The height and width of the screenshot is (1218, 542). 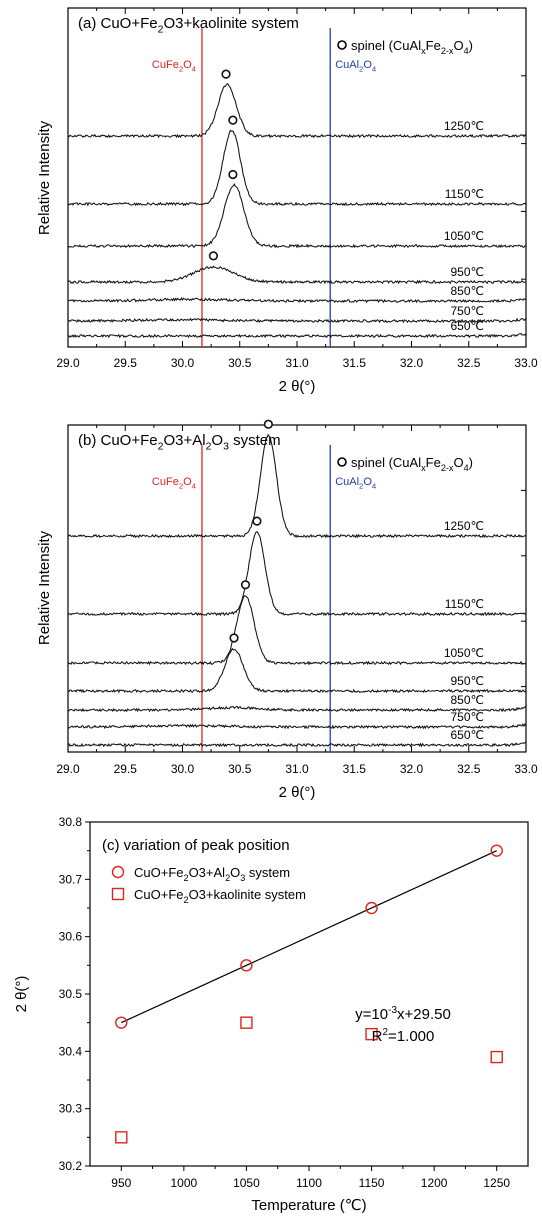 I want to click on panel-b-temp-label: 1150℃, so click(x=464, y=604).